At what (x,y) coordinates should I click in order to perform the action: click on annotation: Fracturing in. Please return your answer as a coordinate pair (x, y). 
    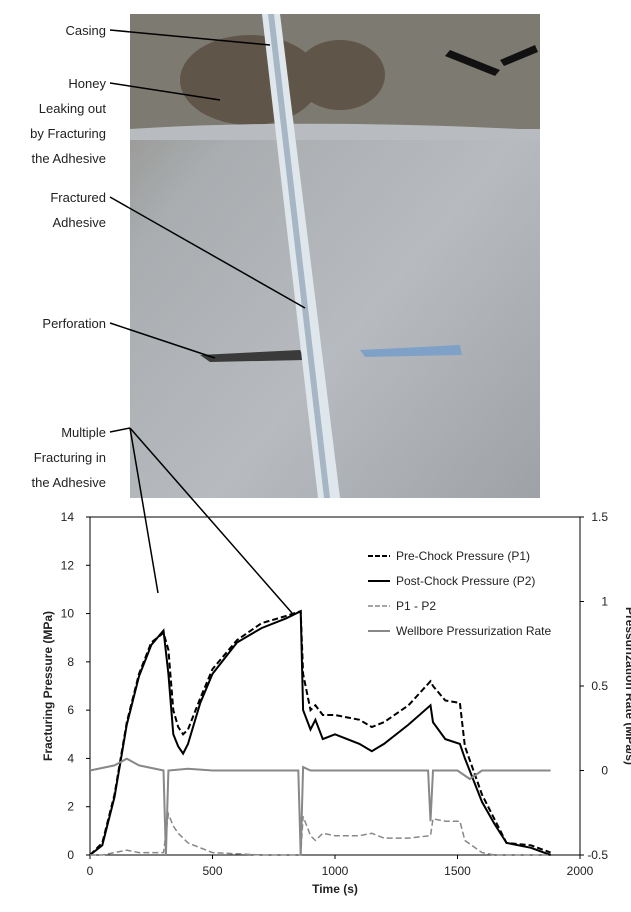
    Looking at the image, I should click on (70, 457).